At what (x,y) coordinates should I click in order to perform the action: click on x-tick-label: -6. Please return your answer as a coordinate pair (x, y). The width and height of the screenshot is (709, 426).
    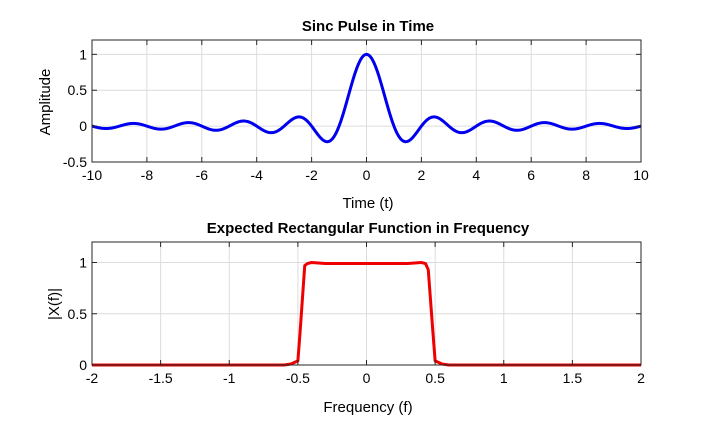
    Looking at the image, I should click on (202, 175).